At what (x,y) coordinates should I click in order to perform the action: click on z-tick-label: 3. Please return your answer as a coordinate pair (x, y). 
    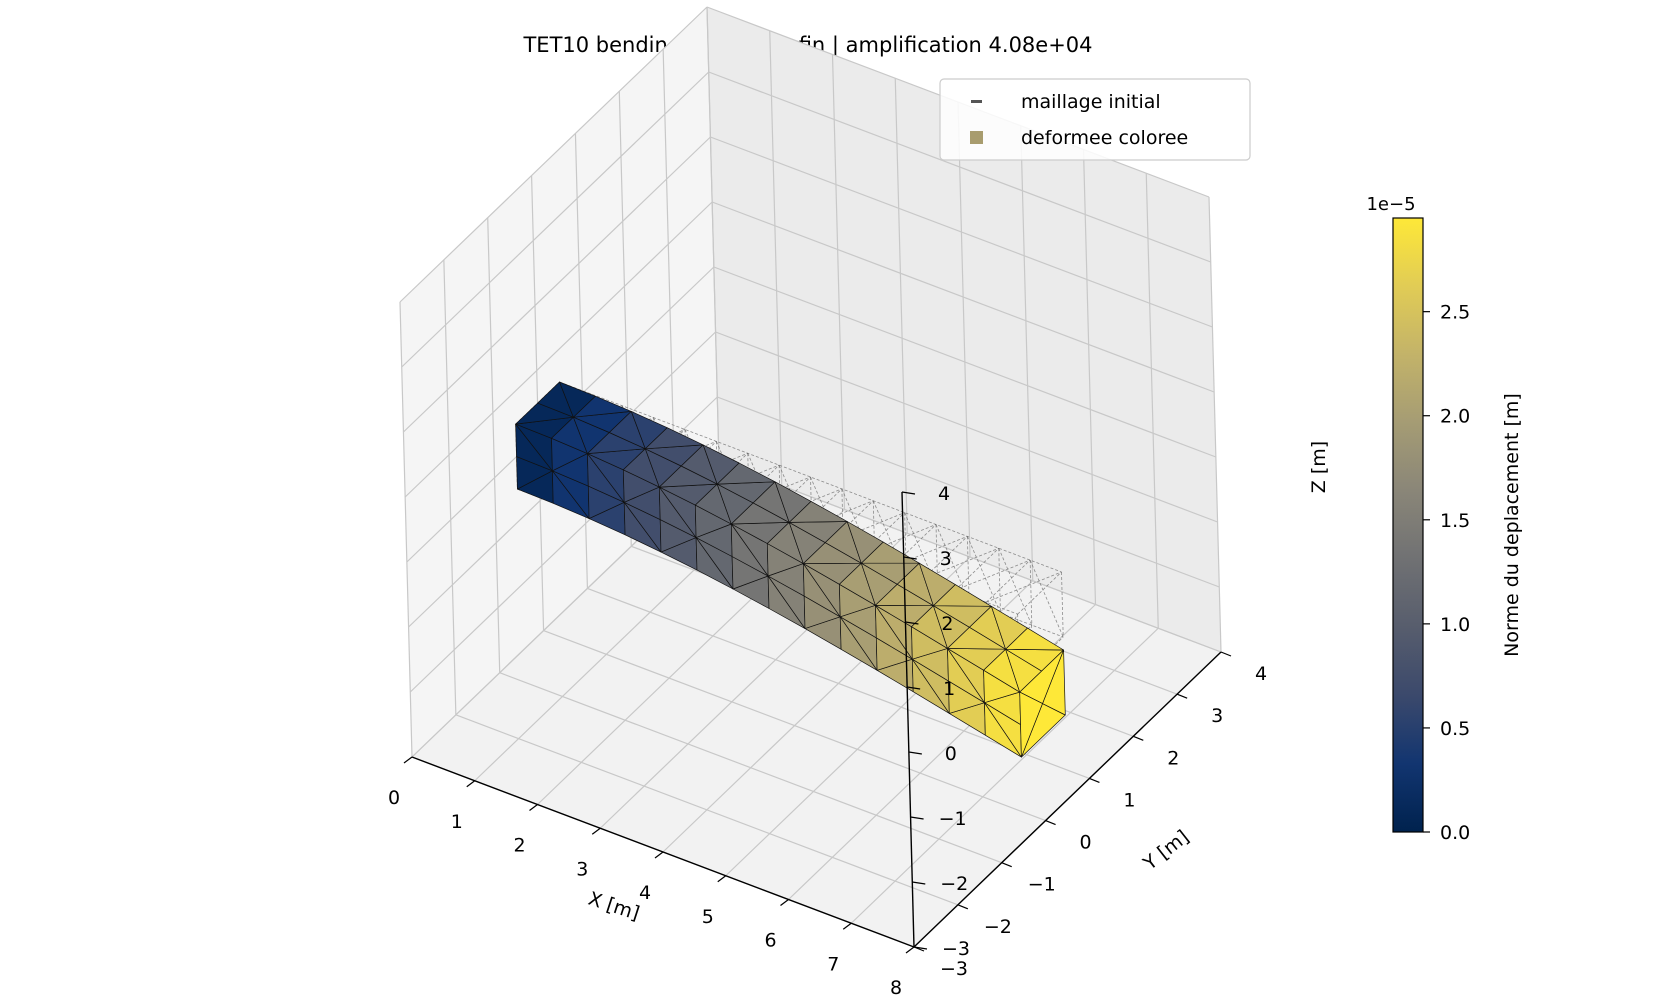
    Looking at the image, I should click on (946, 559).